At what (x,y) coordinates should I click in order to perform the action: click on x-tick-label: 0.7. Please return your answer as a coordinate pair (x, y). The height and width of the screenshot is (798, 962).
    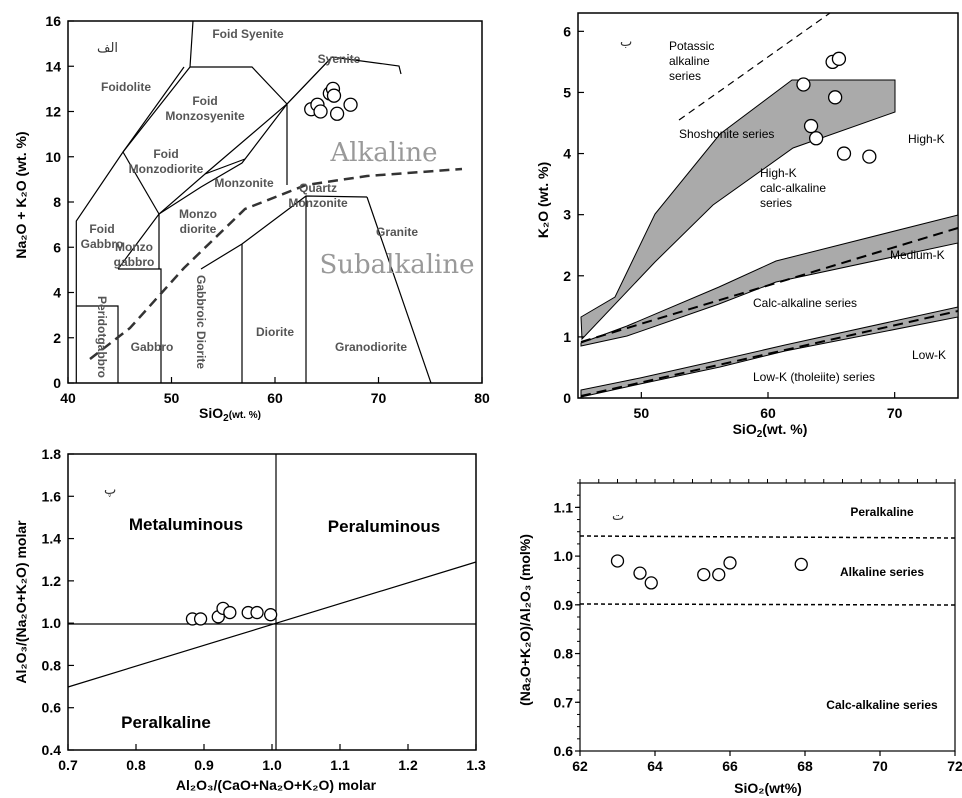
    Looking at the image, I should click on (68, 765).